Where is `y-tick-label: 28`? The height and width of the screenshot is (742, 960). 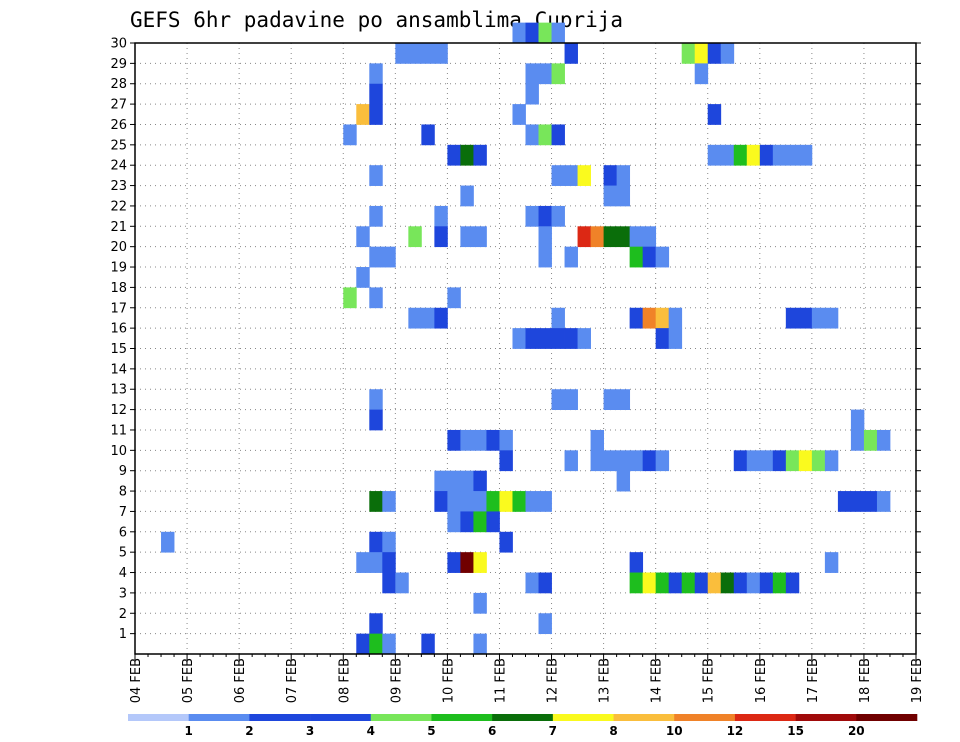 y-tick-label: 28 is located at coordinates (118, 84).